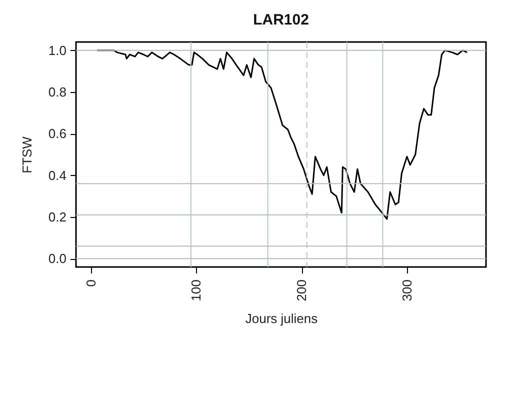 The height and width of the screenshot is (403, 521). Describe the element at coordinates (196, 291) in the screenshot. I see `x-tick-label: 100` at that location.